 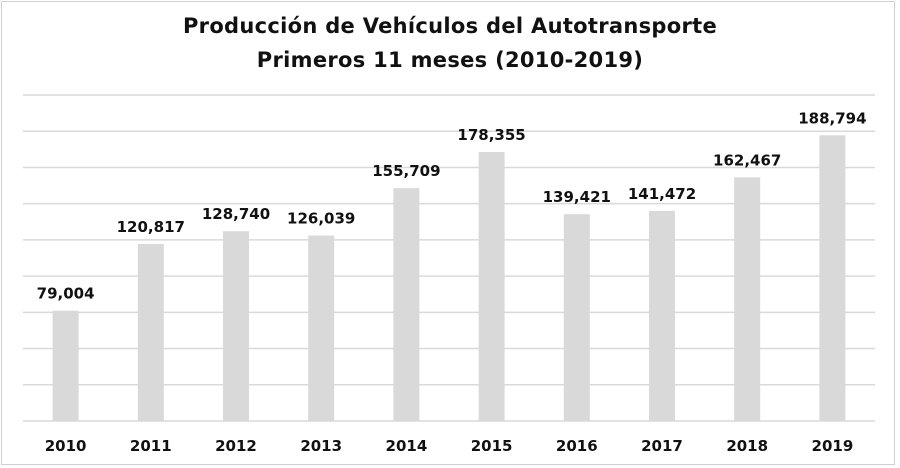 I want to click on data-label: 139,421, so click(x=577, y=197).